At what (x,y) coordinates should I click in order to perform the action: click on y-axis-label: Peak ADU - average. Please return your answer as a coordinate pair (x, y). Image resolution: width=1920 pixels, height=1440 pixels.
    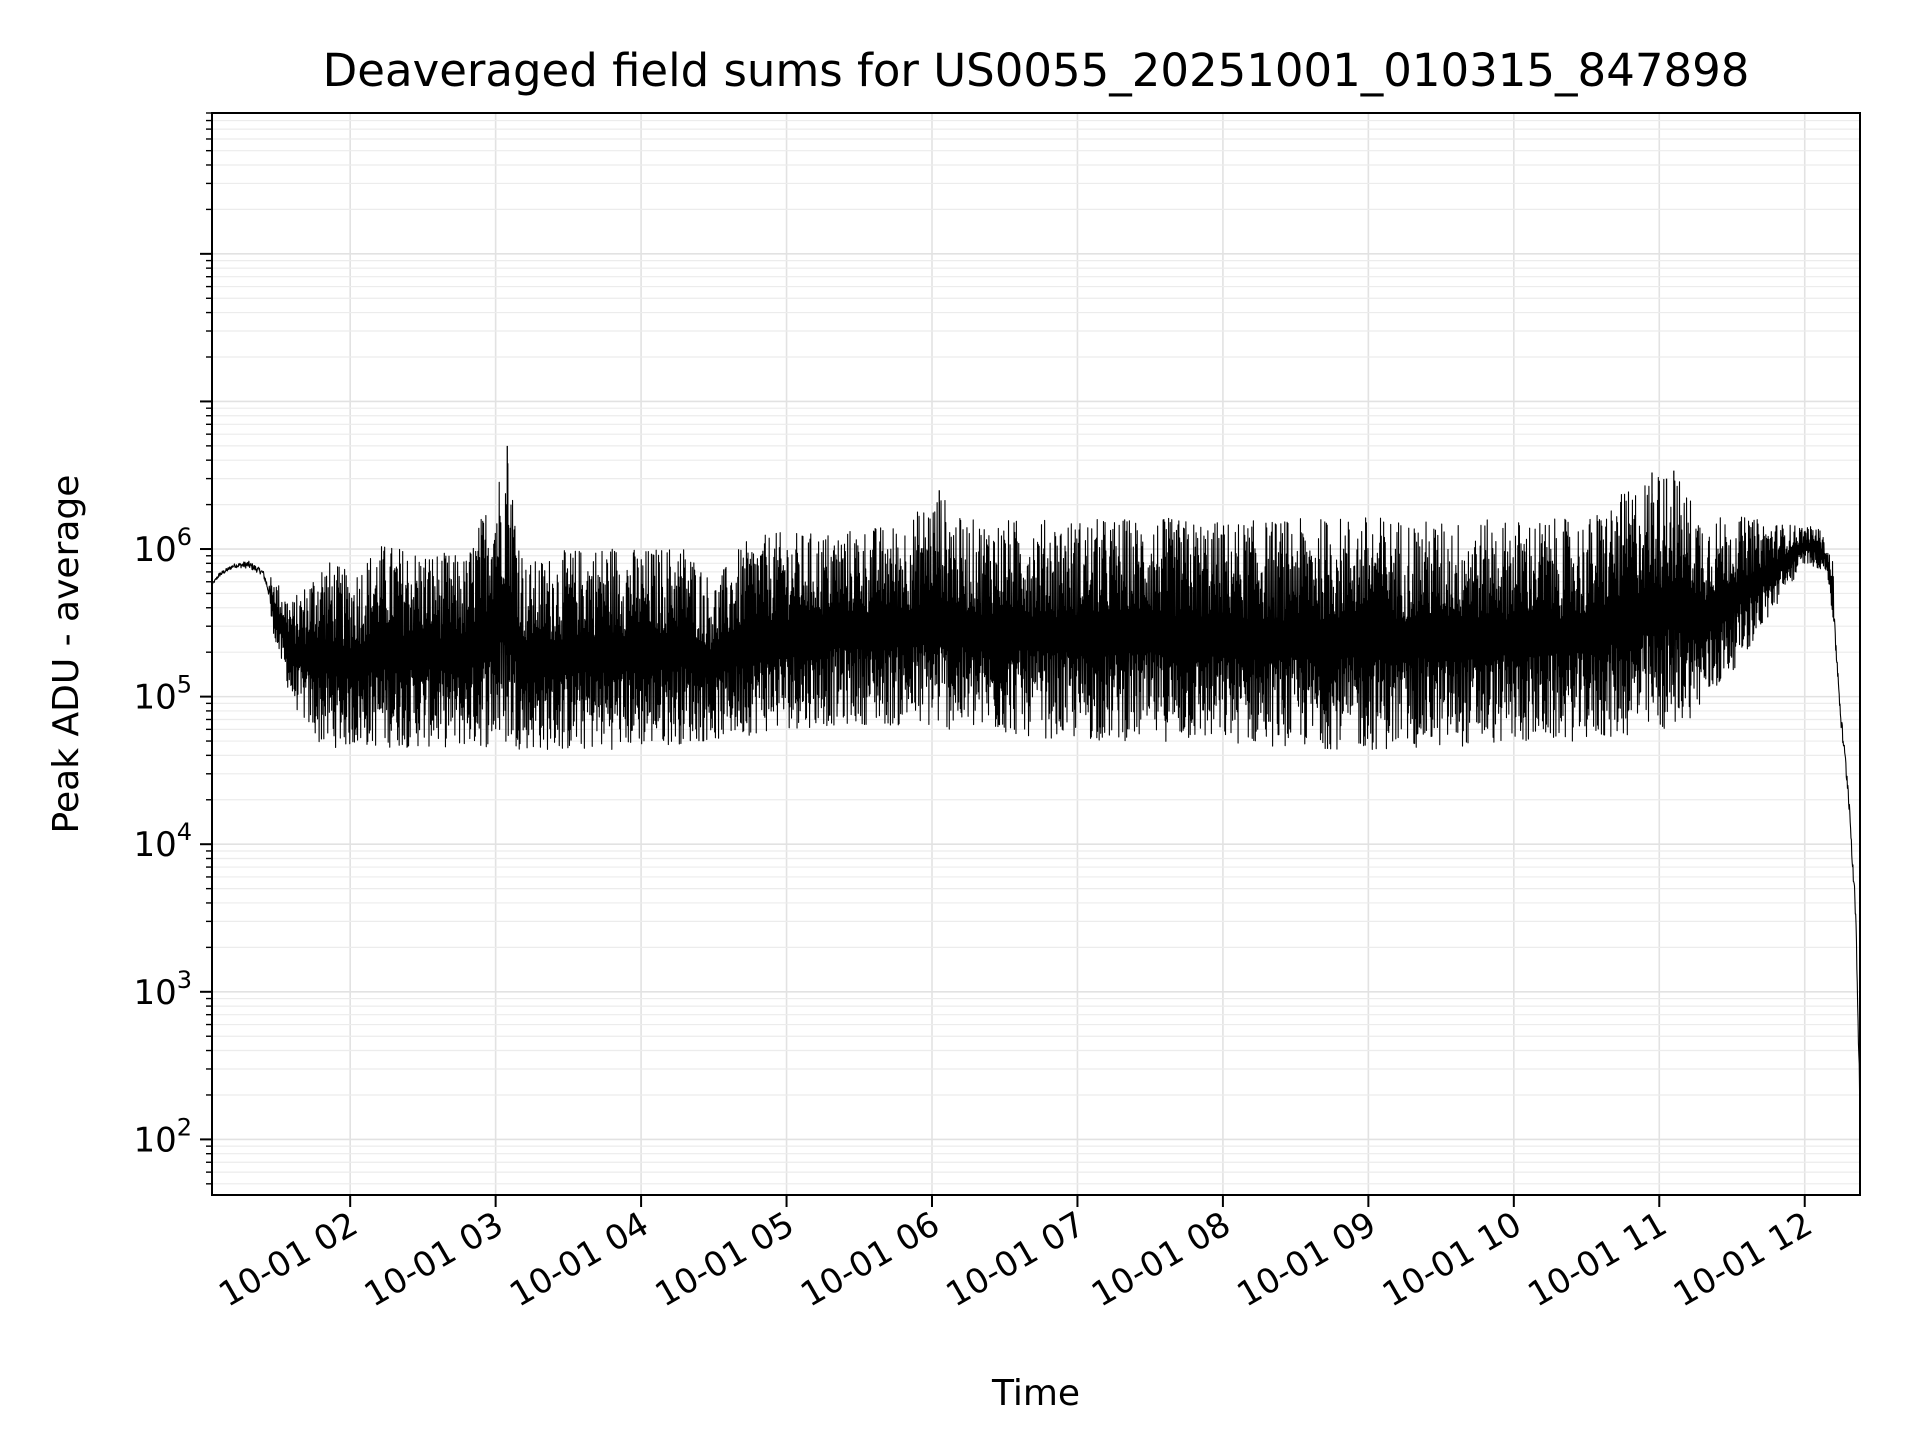
    Looking at the image, I should click on (66, 654).